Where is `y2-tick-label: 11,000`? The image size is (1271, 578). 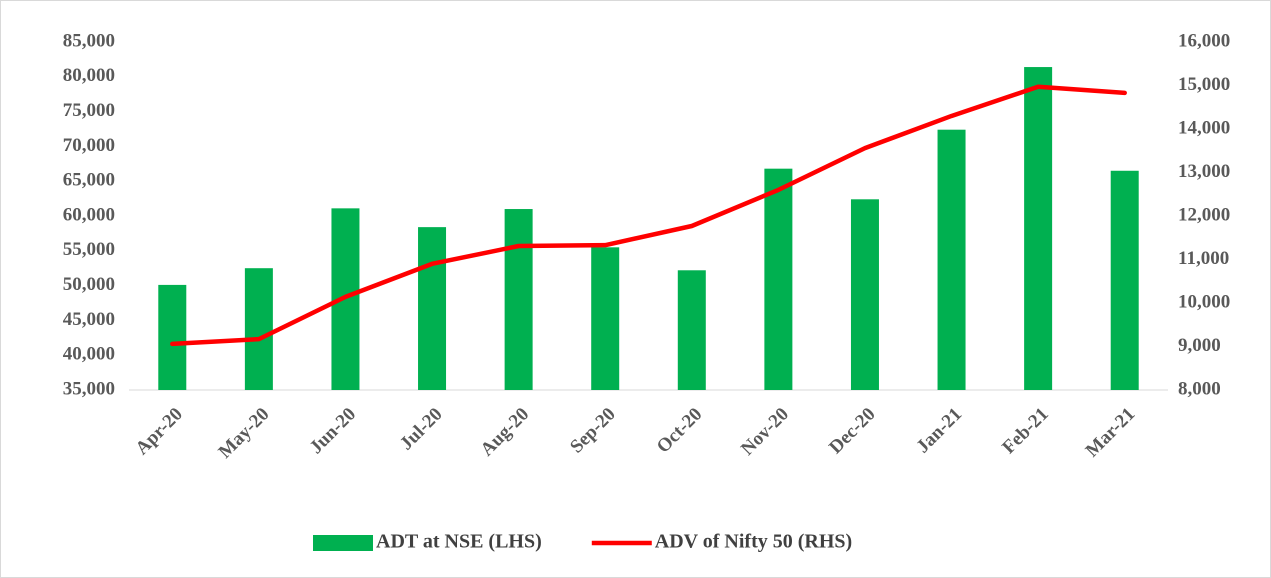
y2-tick-label: 11,000 is located at coordinates (1203, 258).